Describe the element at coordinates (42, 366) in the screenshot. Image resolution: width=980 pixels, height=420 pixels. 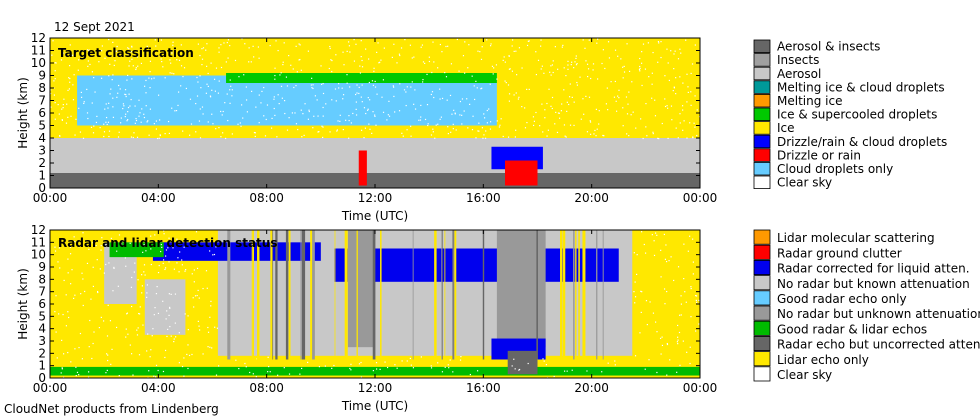
I see `y-tick-label: 1` at that location.